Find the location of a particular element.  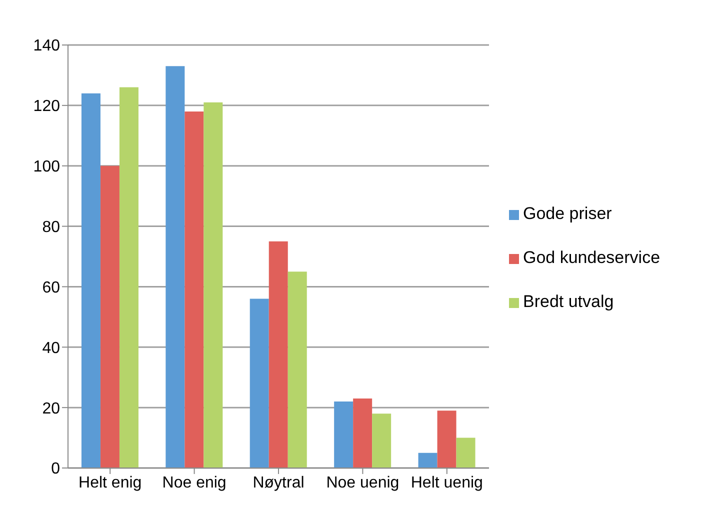

y-tick-label: 20 is located at coordinates (51, 409).